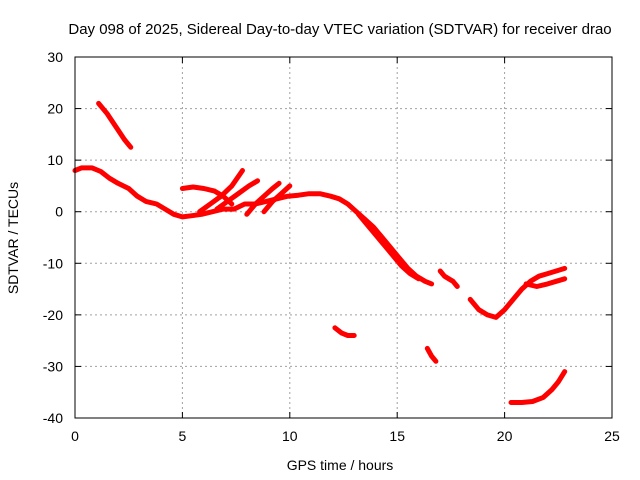 The height and width of the screenshot is (480, 640). Describe the element at coordinates (612, 436) in the screenshot. I see `x-tick-label: 25` at that location.